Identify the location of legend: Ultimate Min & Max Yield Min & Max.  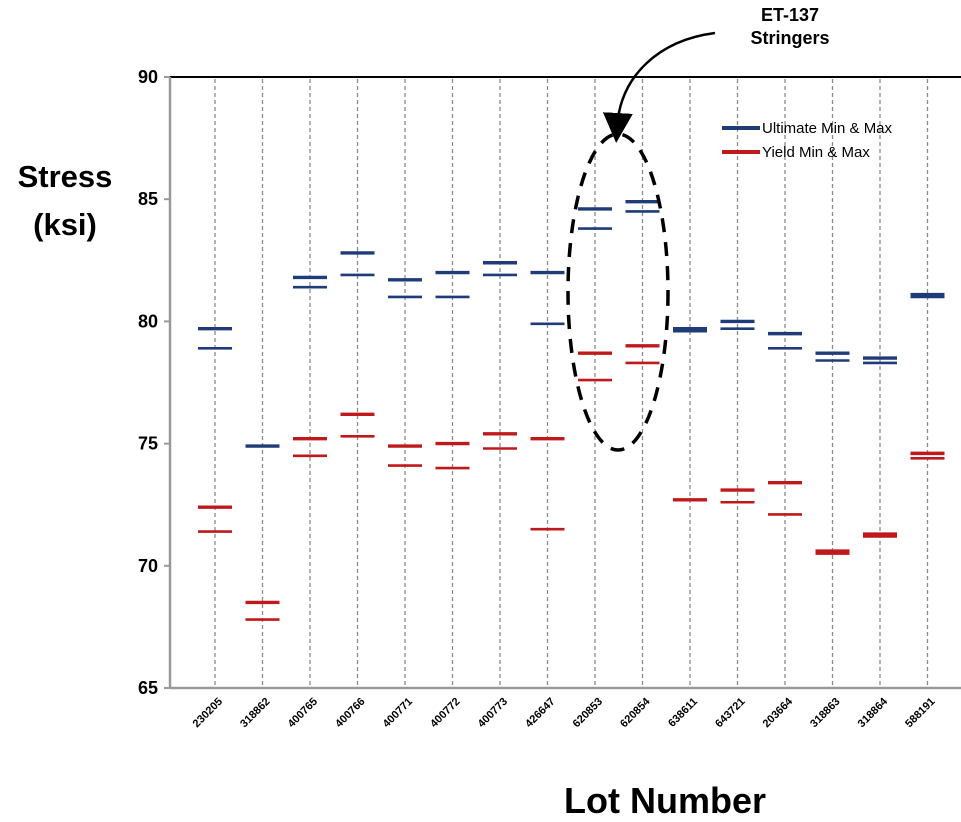
(807, 140).